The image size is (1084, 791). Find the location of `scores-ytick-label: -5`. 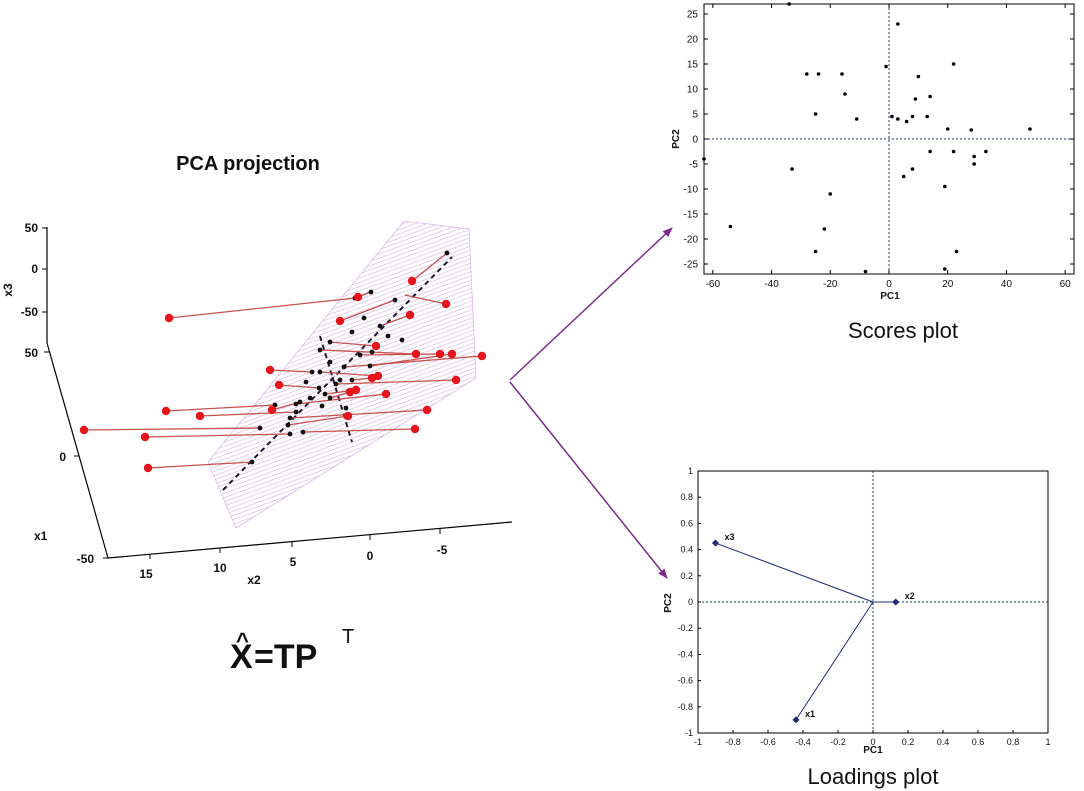

scores-ytick-label: -5 is located at coordinates (693, 165).